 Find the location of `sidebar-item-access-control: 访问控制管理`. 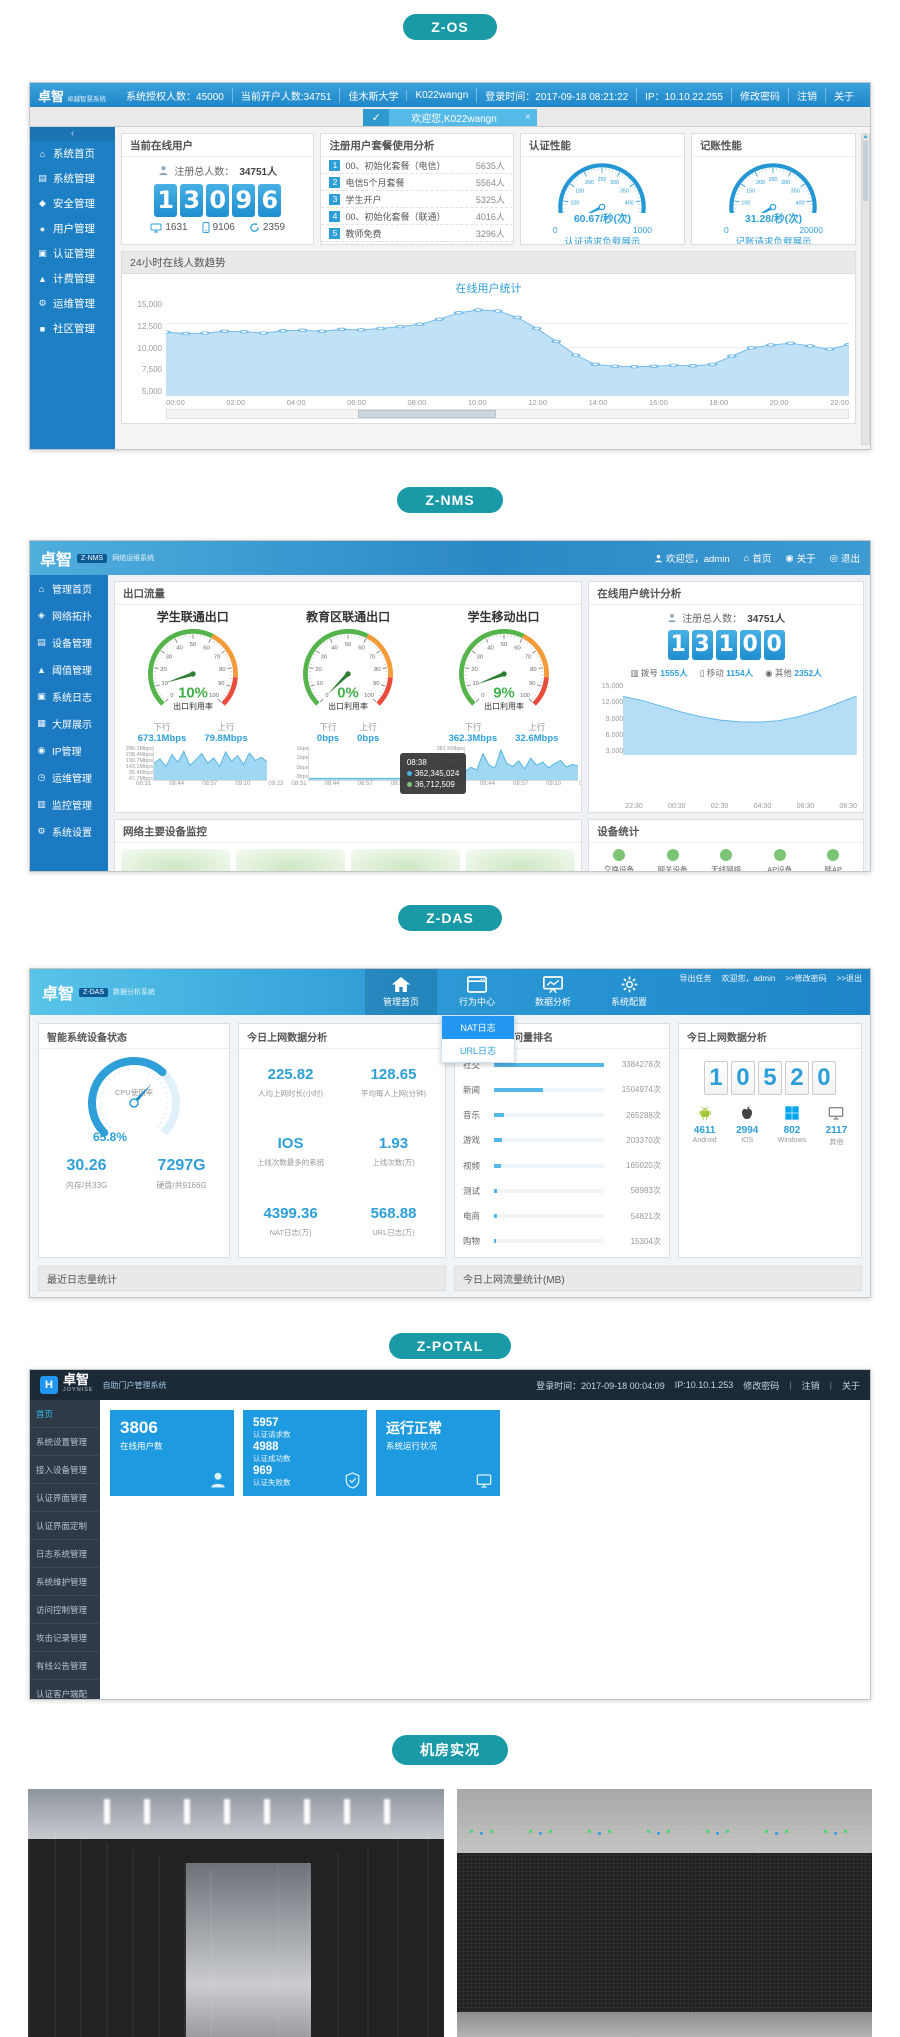

sidebar-item-access-control: 访问控制管理 is located at coordinates (65, 1610).